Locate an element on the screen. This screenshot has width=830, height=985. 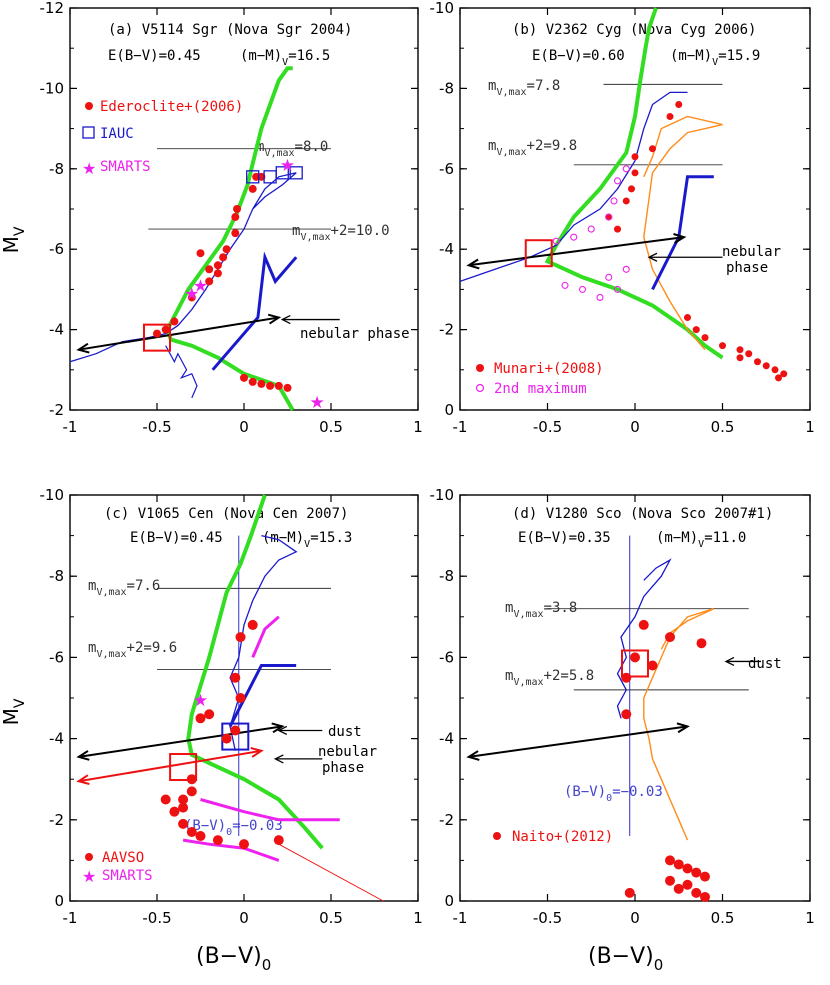
x-tick-label-b: 0 is located at coordinates (635, 427).